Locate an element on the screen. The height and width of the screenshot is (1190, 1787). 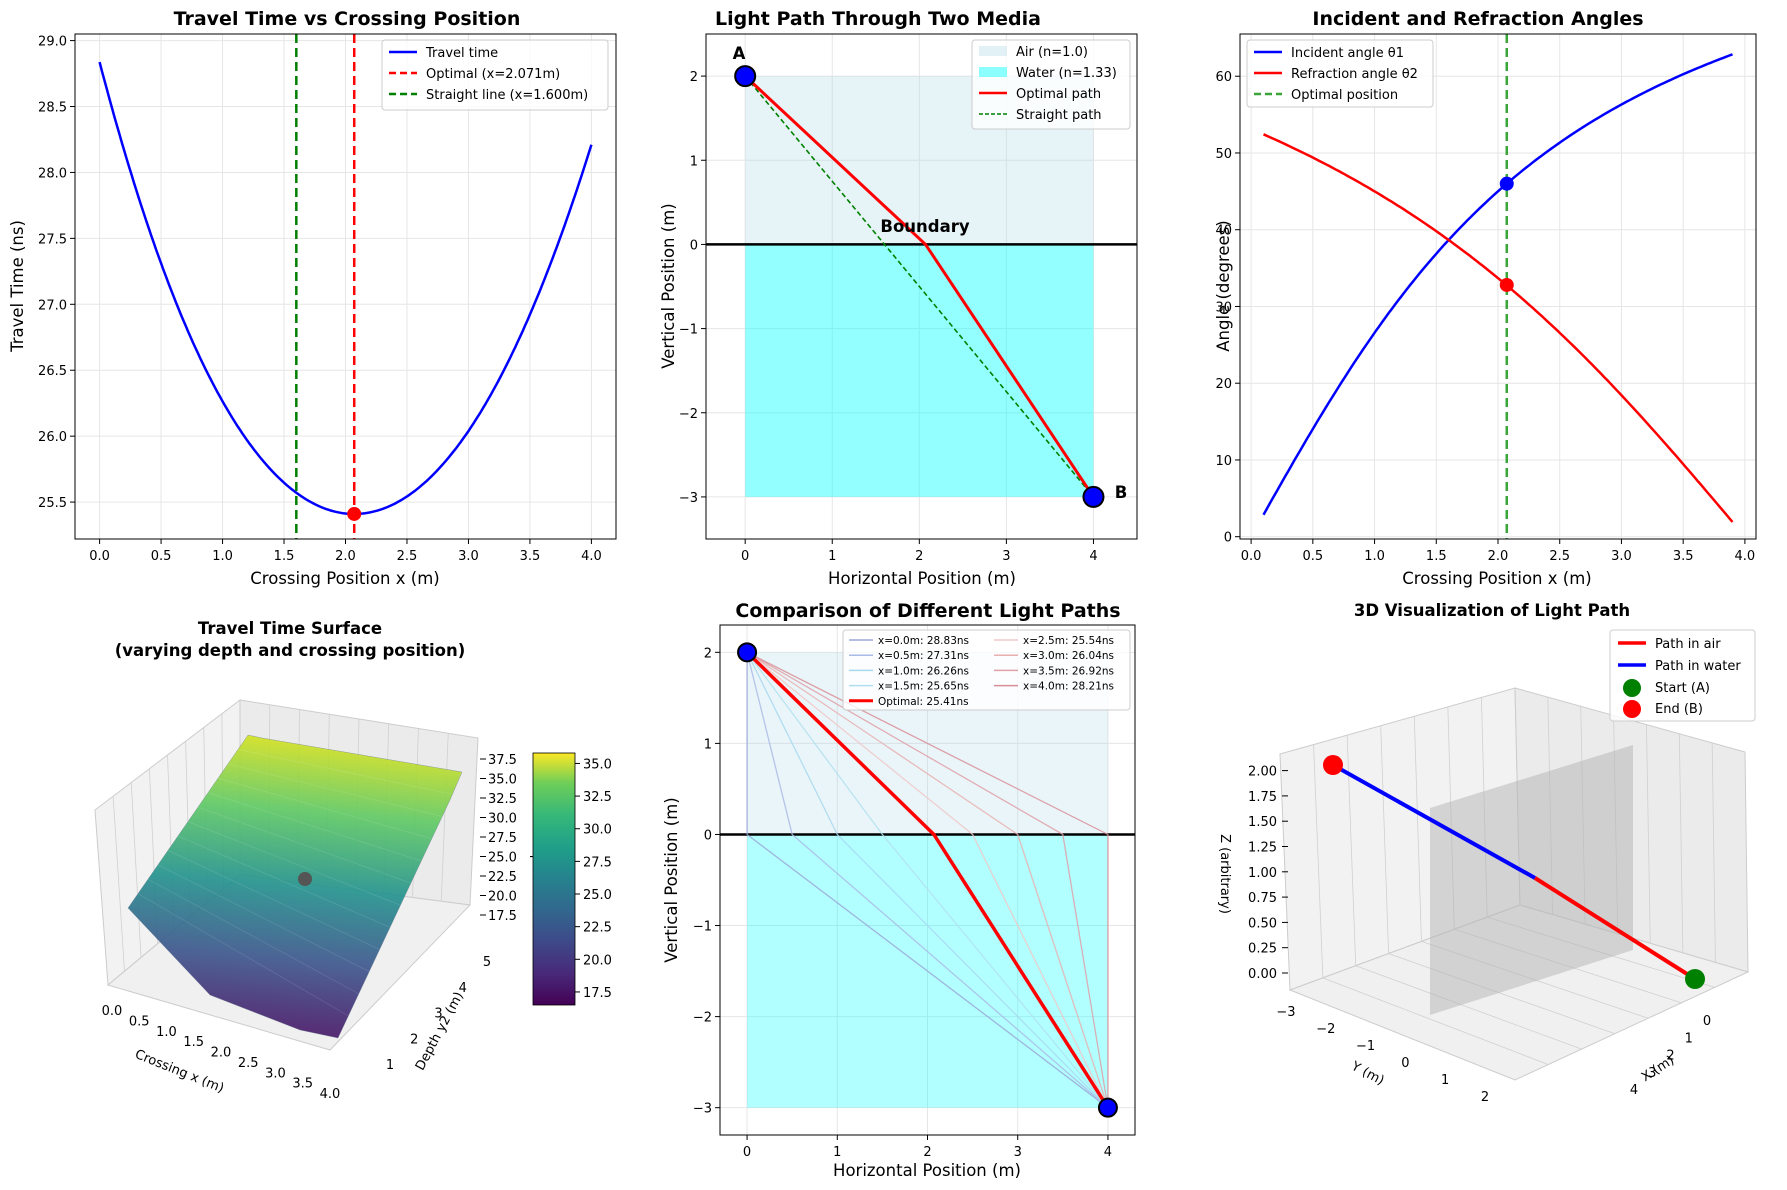
colorbar-ticks: 17.5 20.0 22.5 25.0 27.5 30.0 32.5 35.0 is located at coordinates (593, 879).